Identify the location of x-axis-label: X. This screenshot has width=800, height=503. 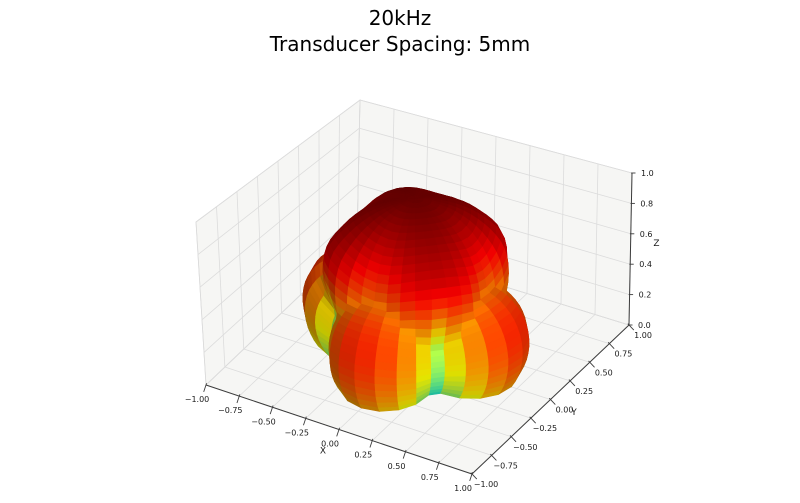
(323, 452).